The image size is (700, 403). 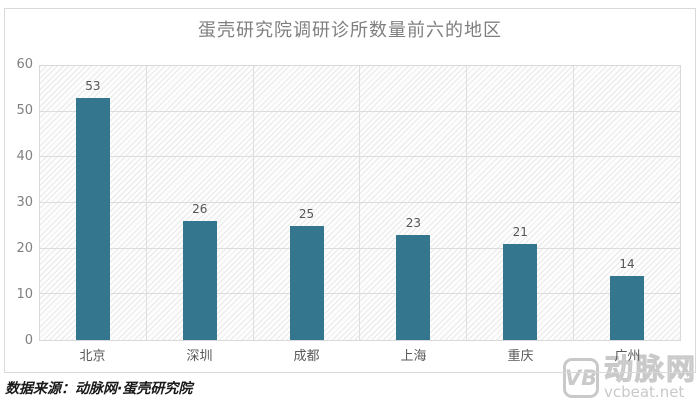 What do you see at coordinates (414, 203) in the screenshot?
I see `category-column: 23` at bounding box center [414, 203].